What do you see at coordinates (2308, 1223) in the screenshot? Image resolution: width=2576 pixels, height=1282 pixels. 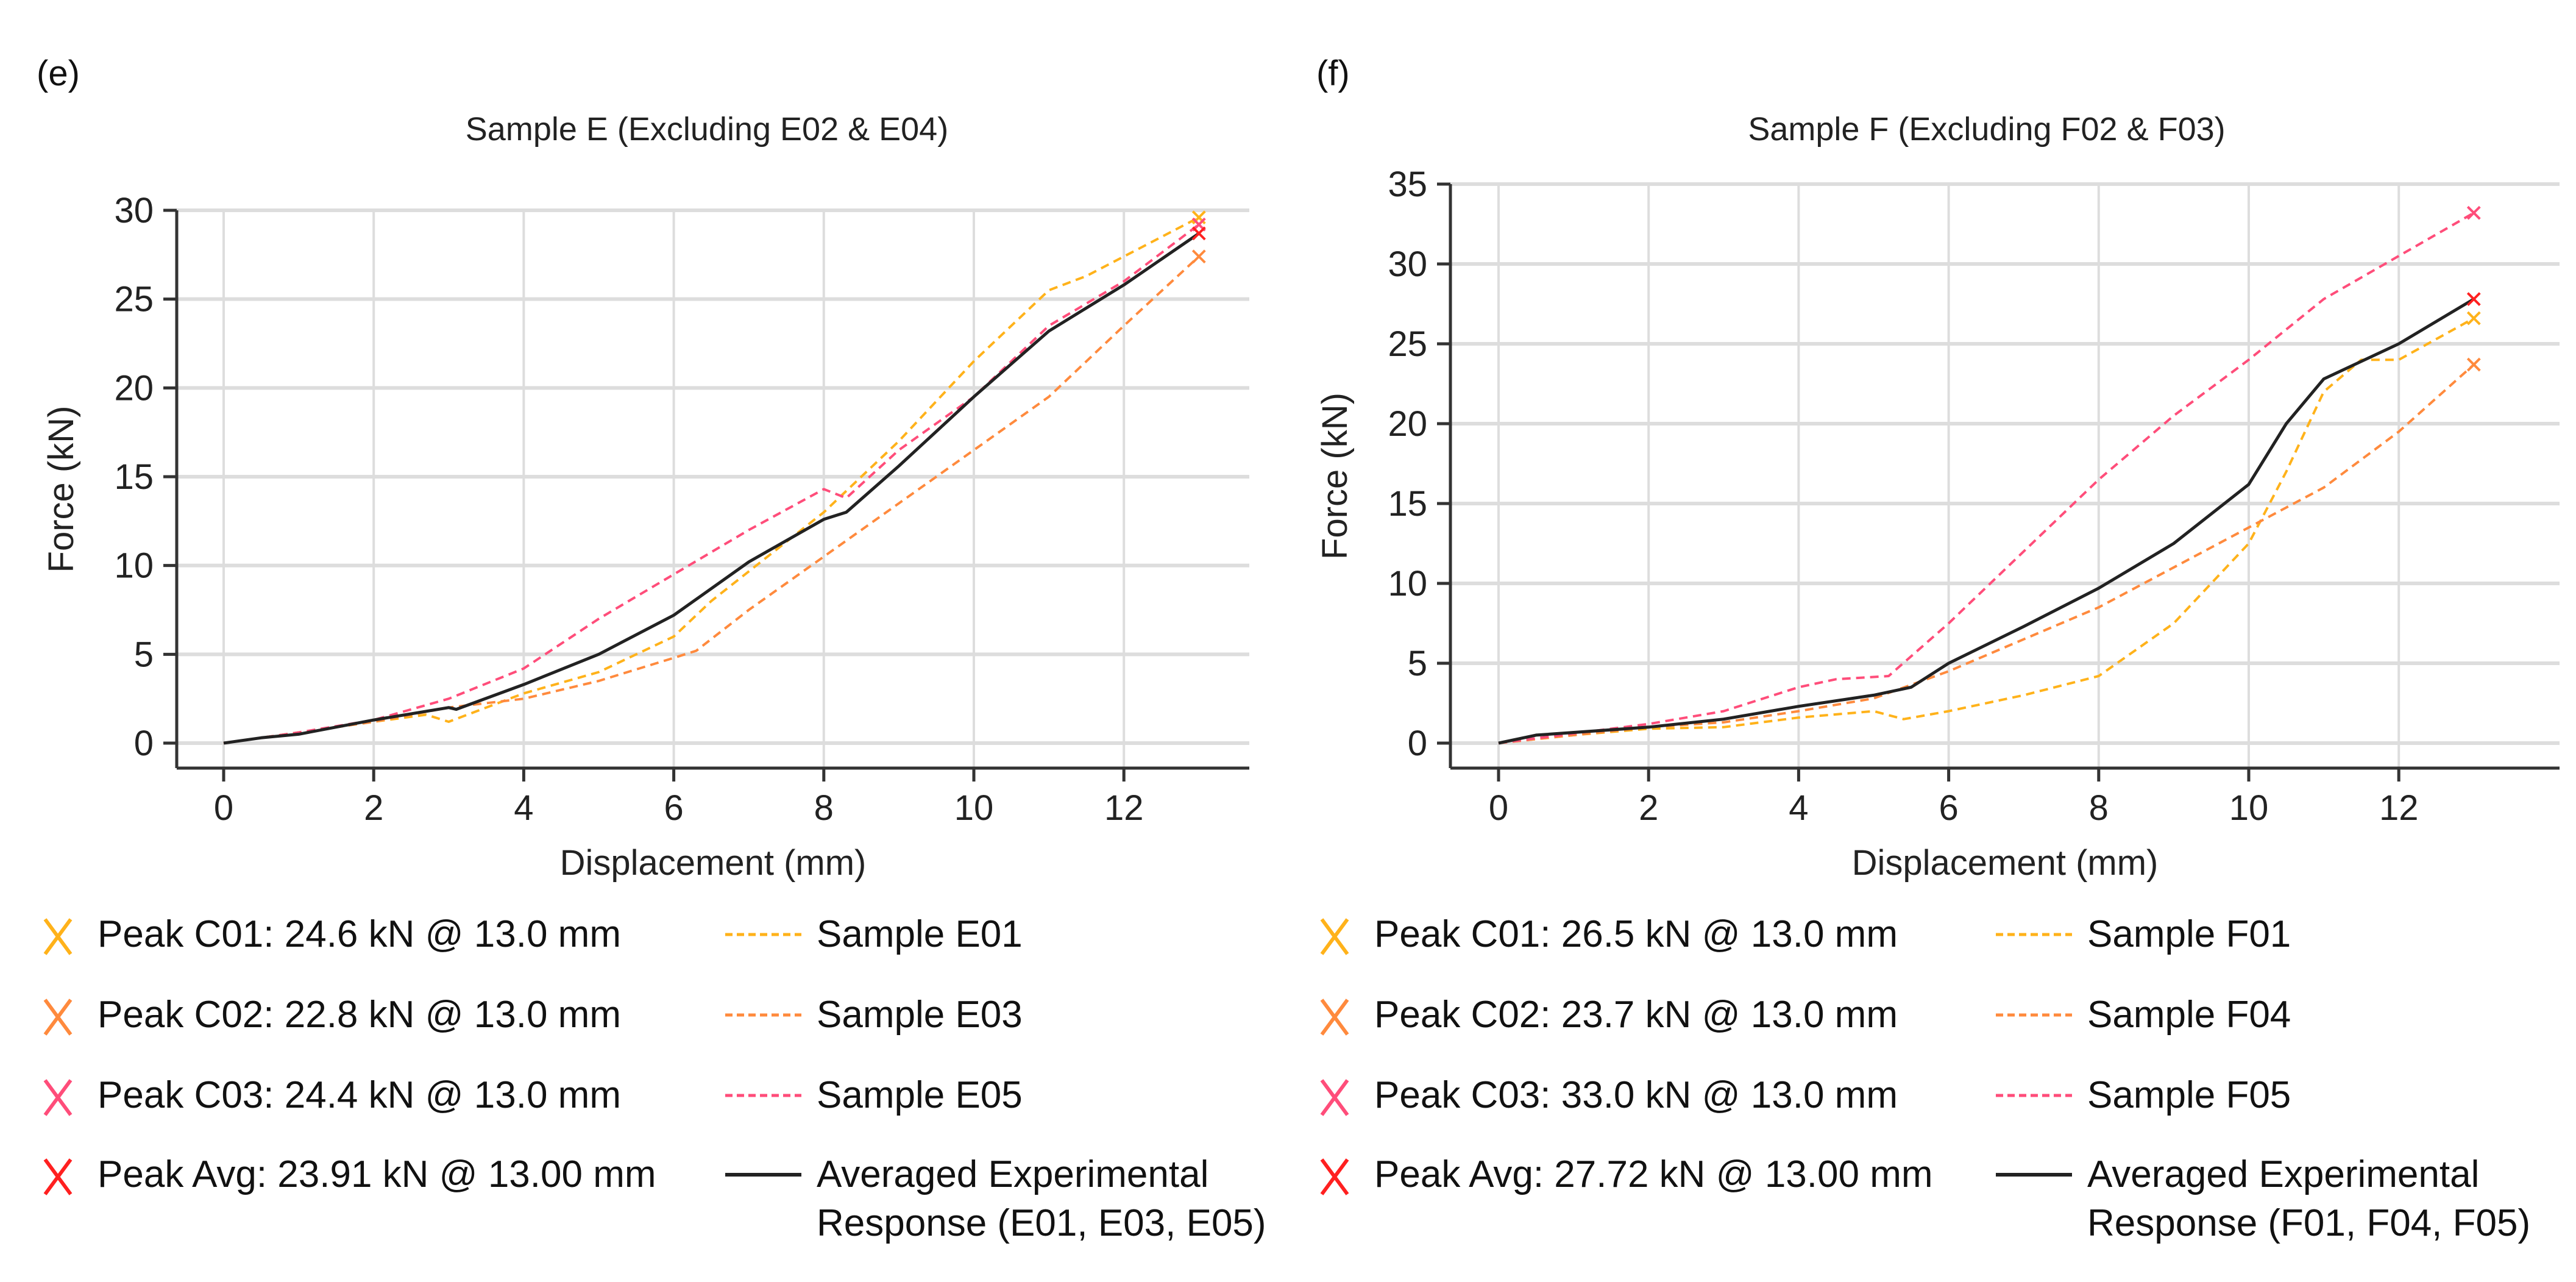 I see `legend-series-label: Response (F01, F04, F05)` at bounding box center [2308, 1223].